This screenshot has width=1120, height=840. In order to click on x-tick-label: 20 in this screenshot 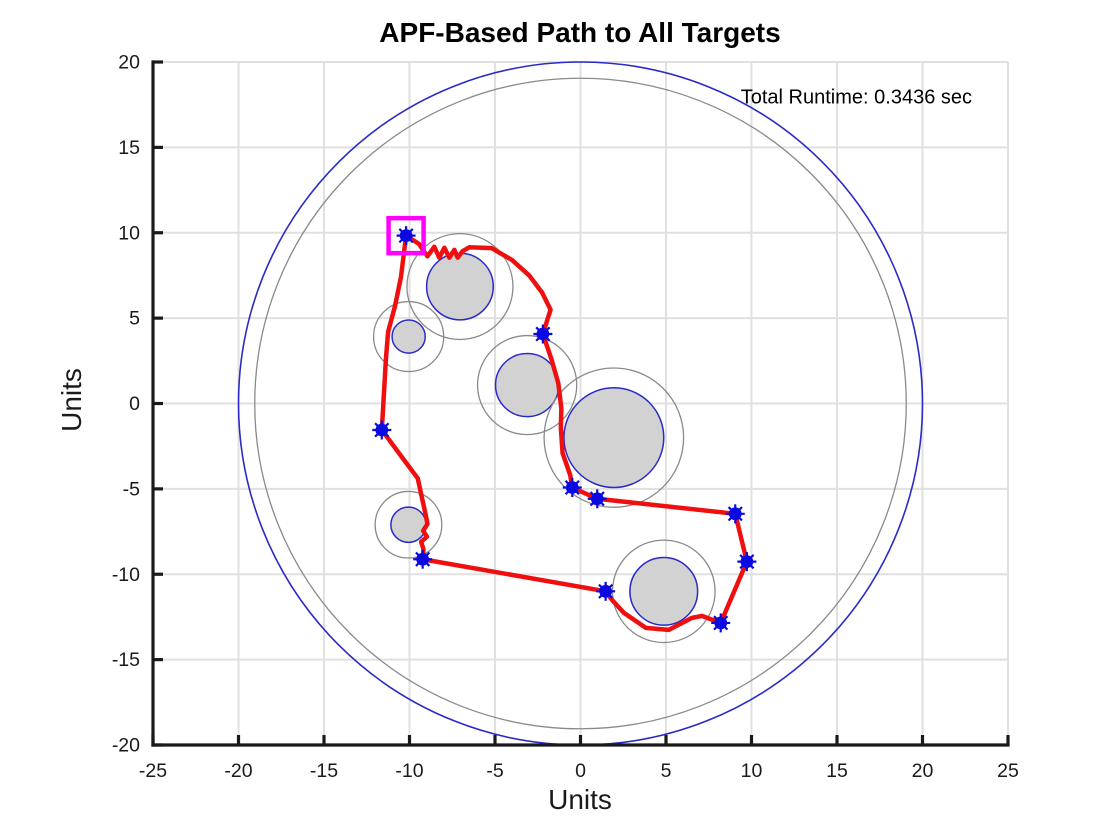, I will do `click(923, 771)`.